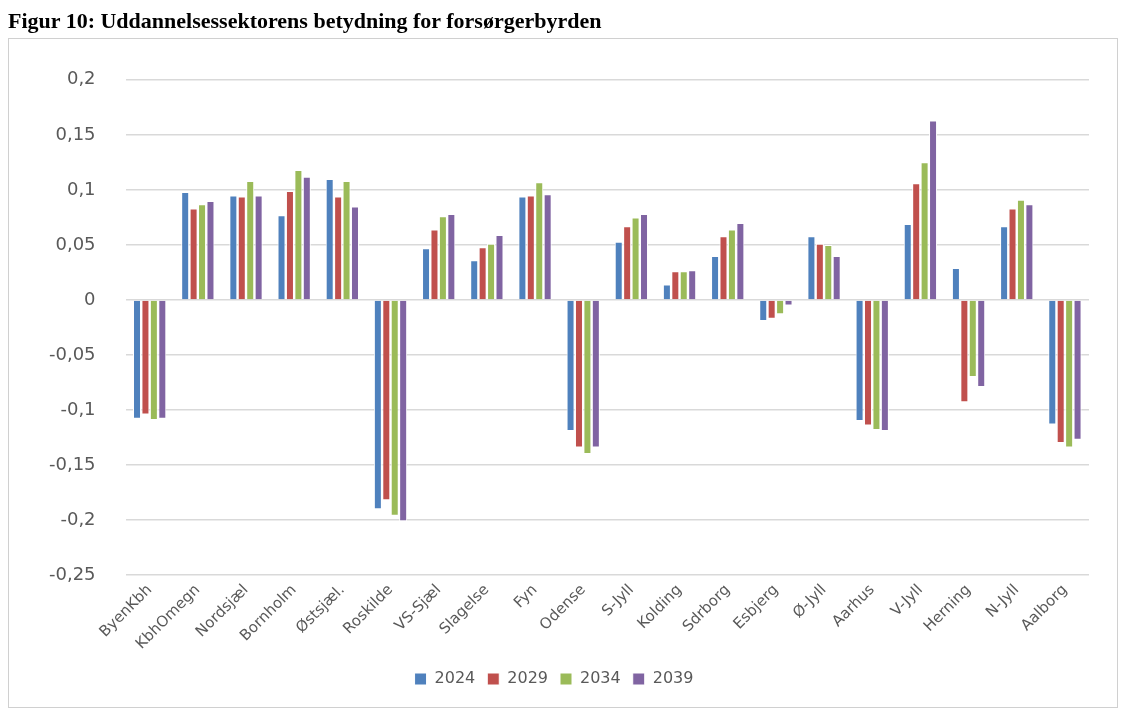  Describe the element at coordinates (90, 298) in the screenshot. I see `y-tick-label: 0` at that location.